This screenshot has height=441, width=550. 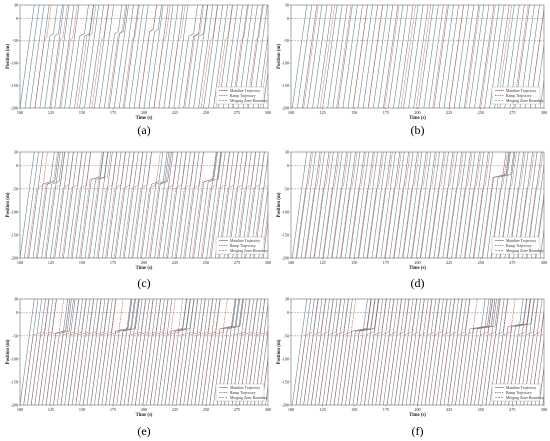 What do you see at coordinates (279, 351) in the screenshot?
I see `y-axis-label: Position (m)` at bounding box center [279, 351].